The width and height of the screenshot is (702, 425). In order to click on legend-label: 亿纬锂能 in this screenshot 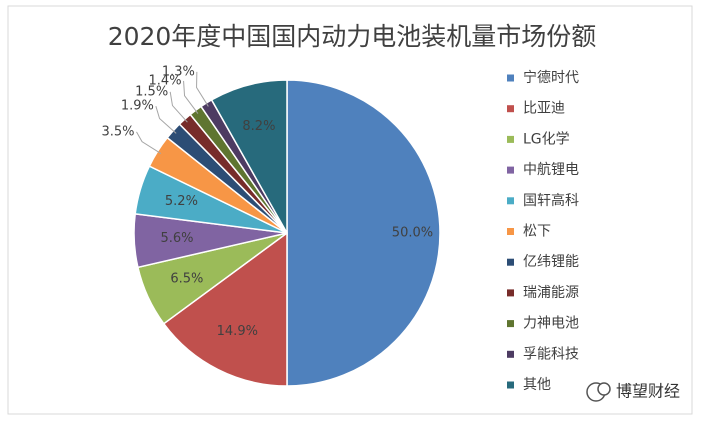, I will do `click(551, 262)`.